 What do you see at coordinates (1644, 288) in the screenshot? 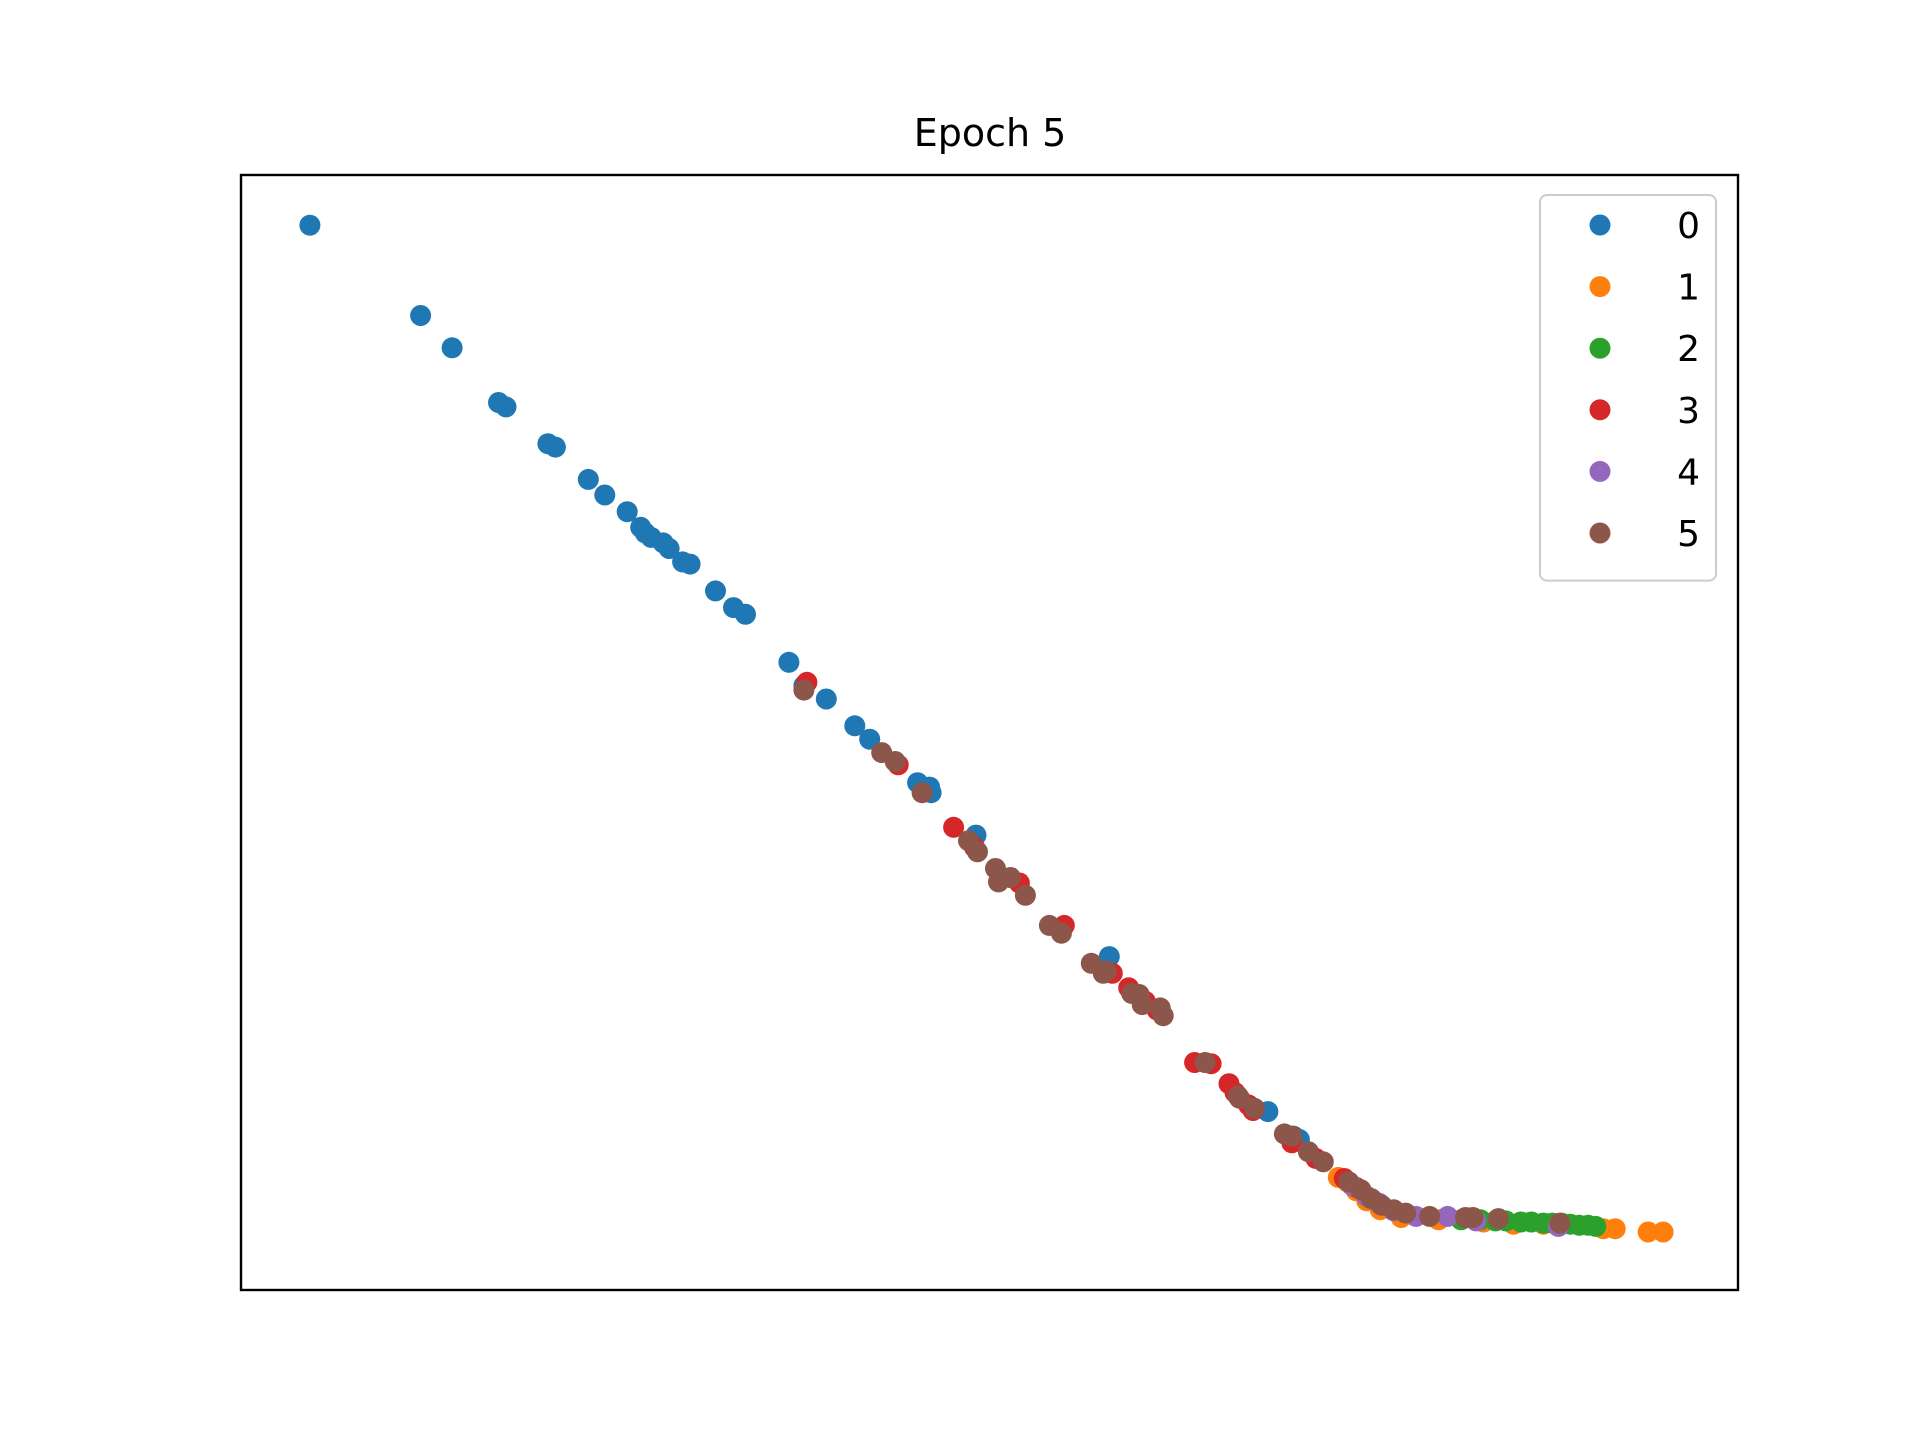
I see `legend-item-1: 1` at bounding box center [1644, 288].